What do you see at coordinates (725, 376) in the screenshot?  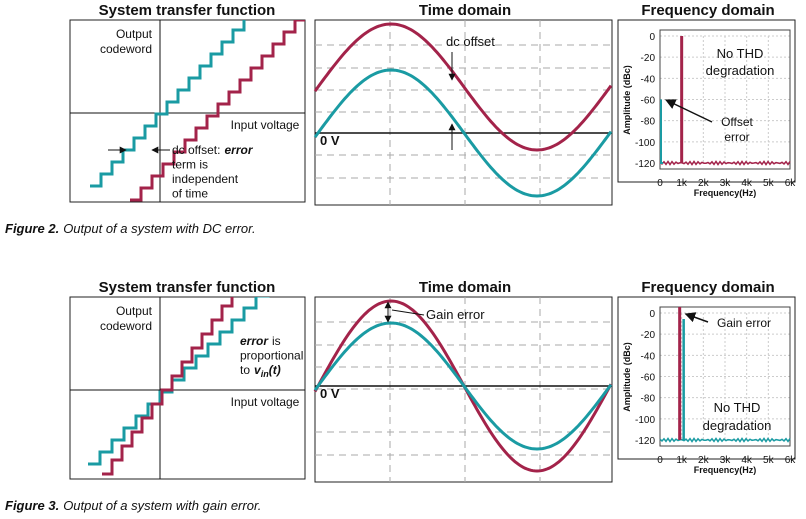 I see `plot-frame` at bounding box center [725, 376].